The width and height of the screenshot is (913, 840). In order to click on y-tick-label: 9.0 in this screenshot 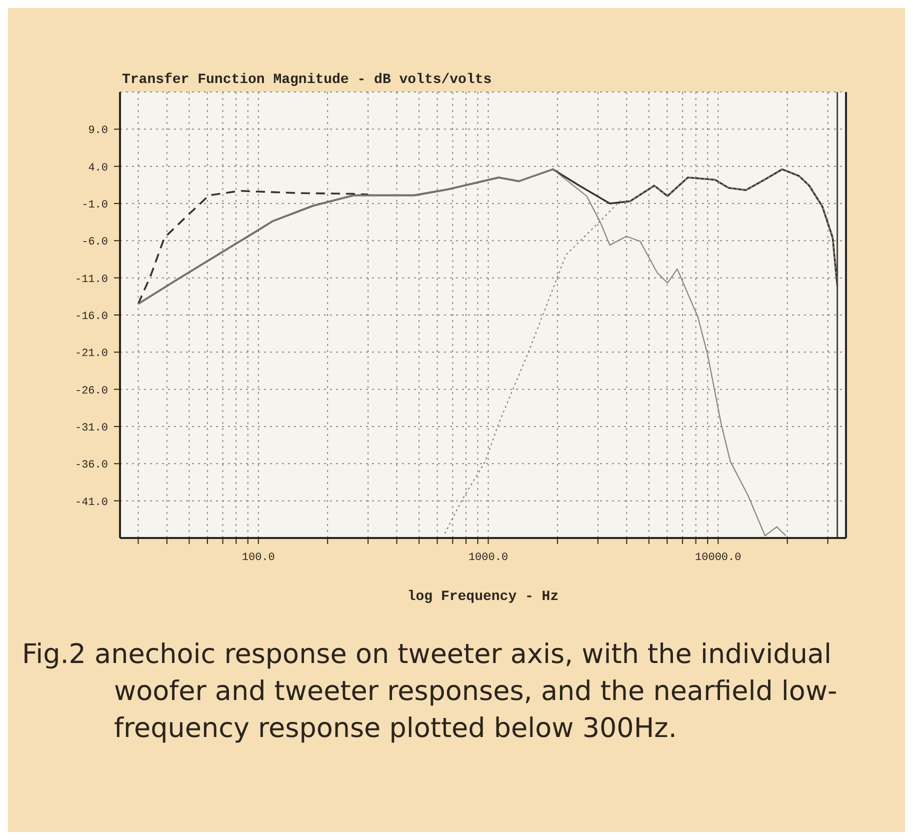, I will do `click(98, 131)`.